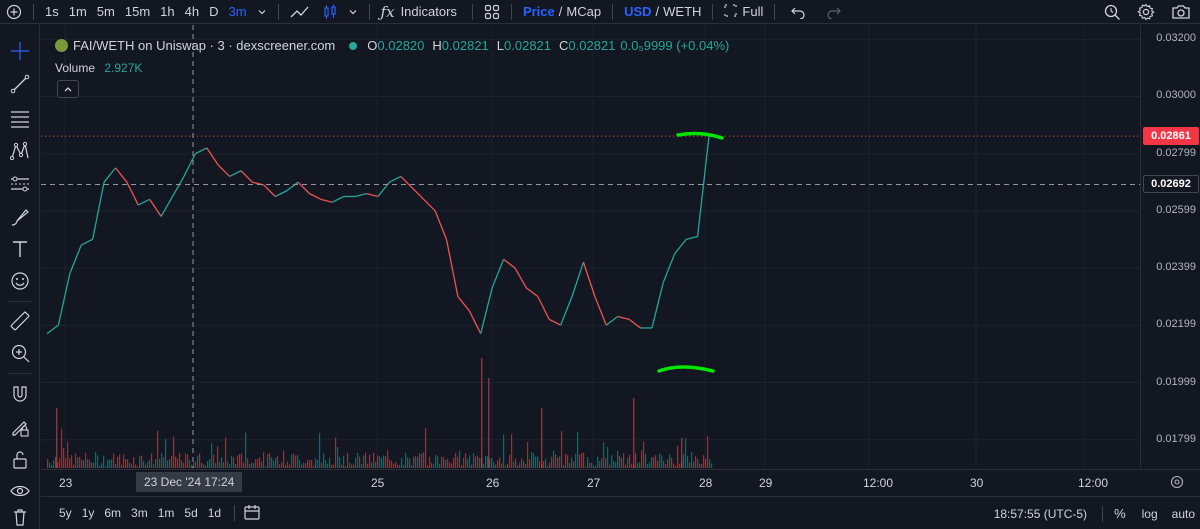  Describe the element at coordinates (105, 11) in the screenshot. I see `interval-5m: 5m` at that location.